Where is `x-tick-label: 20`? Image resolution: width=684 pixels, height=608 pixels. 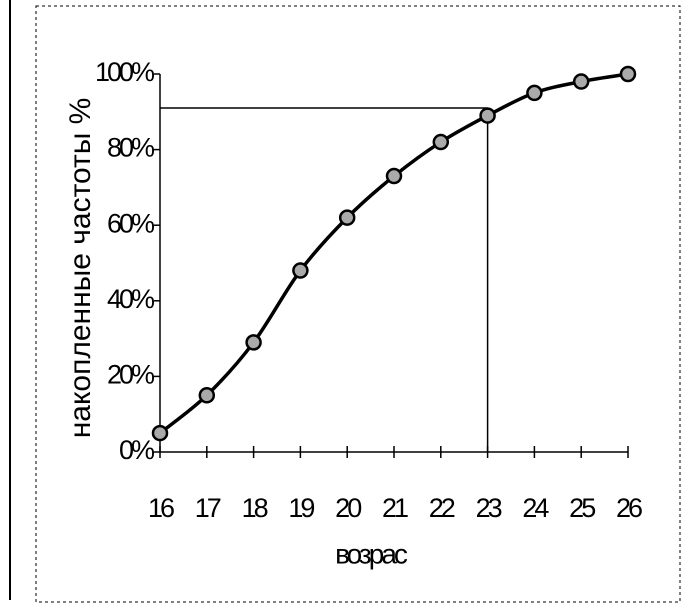 x-tick-label: 20 is located at coordinates (348, 508).